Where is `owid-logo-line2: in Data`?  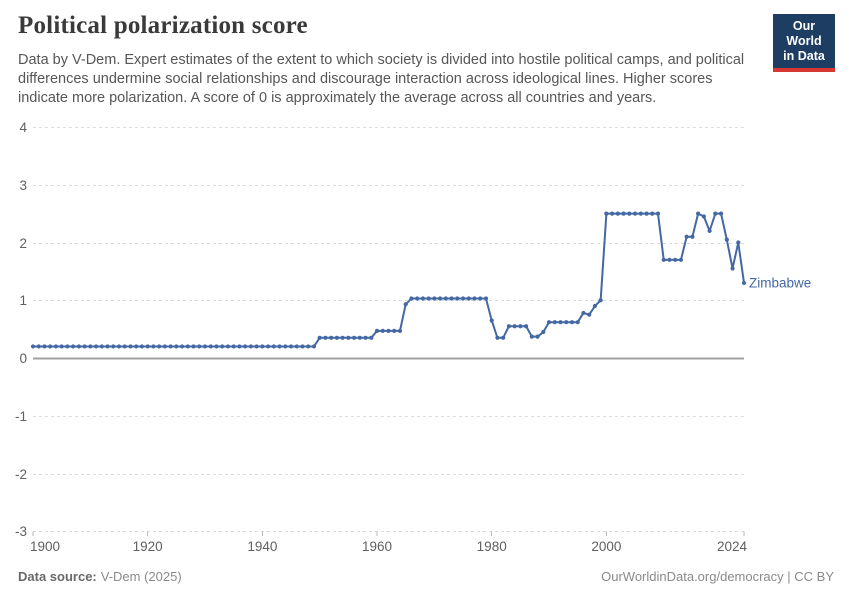
owid-logo-line2: in Data is located at coordinates (804, 56).